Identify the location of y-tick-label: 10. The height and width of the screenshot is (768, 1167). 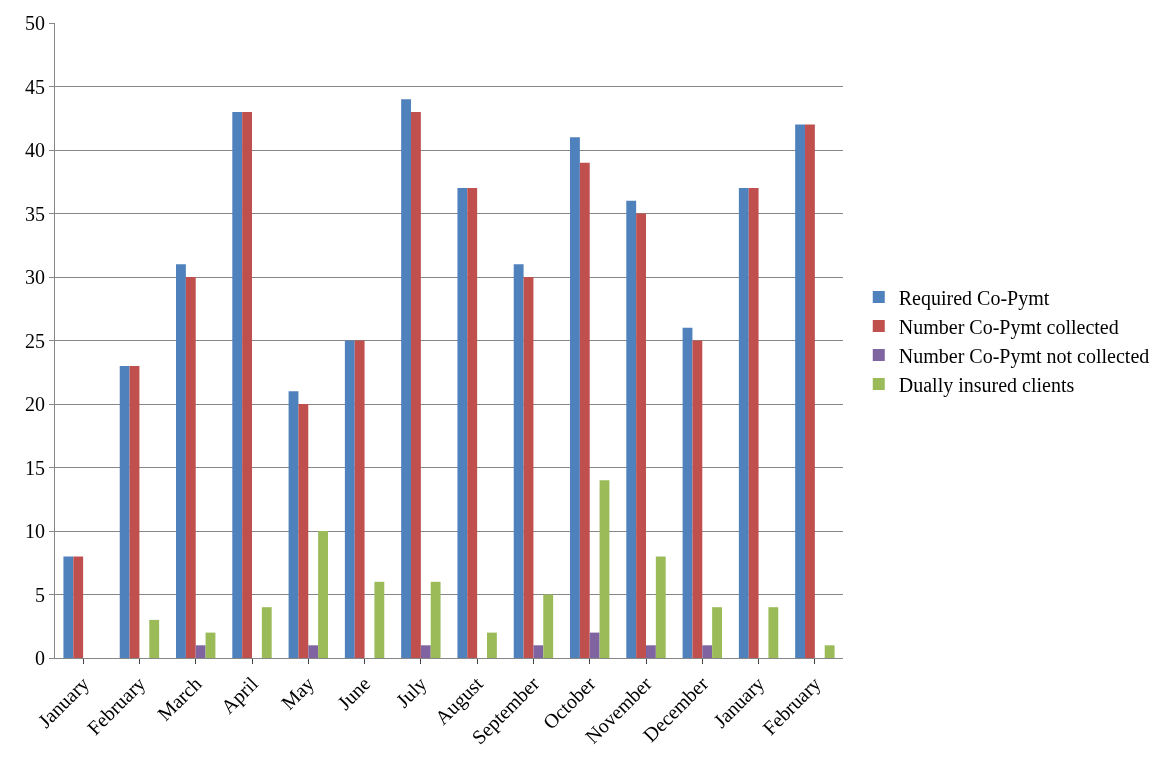
(35, 531).